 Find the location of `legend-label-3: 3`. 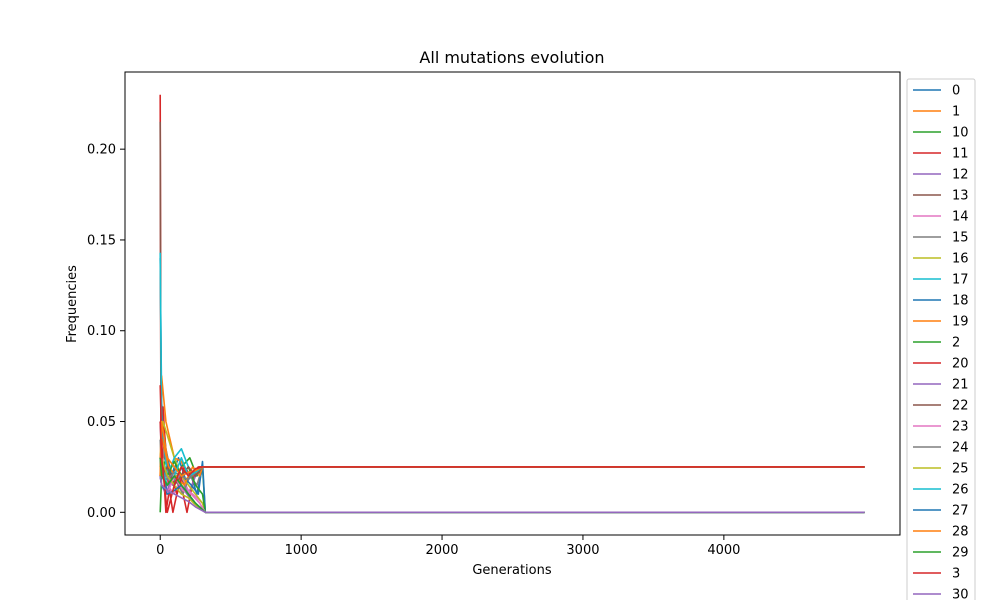

legend-label-3: 3 is located at coordinates (956, 574).